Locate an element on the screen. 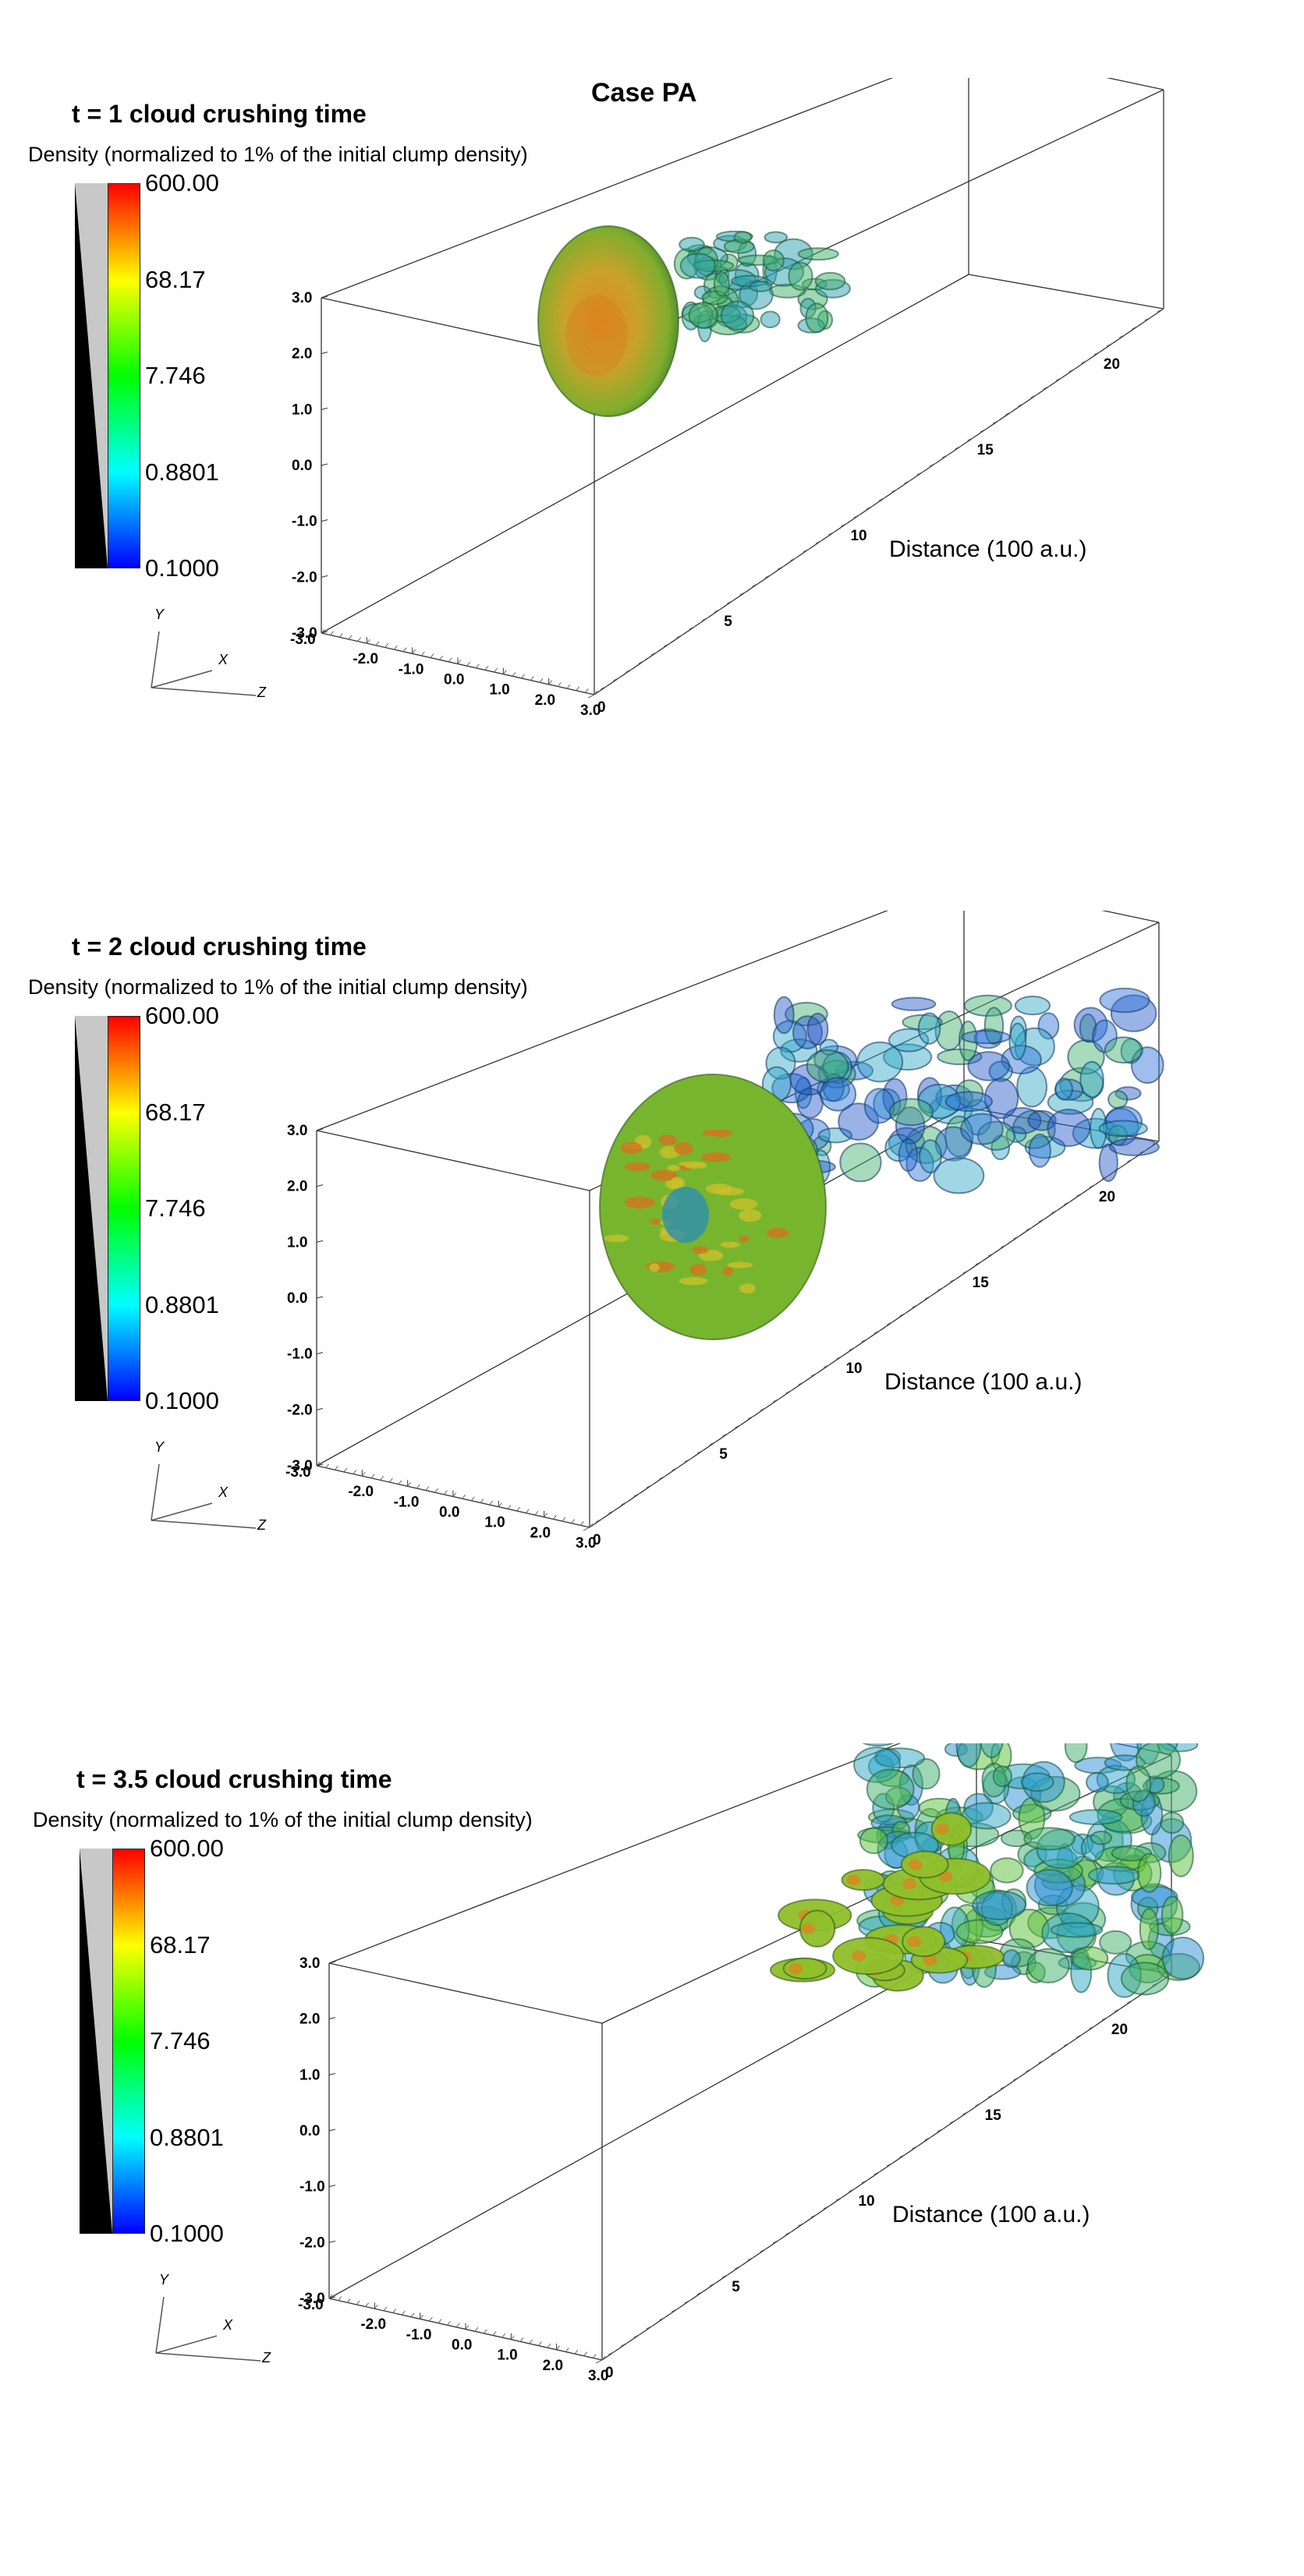 The image size is (1304, 2576). y-tick-label: -2.0 is located at coordinates (304, 577).